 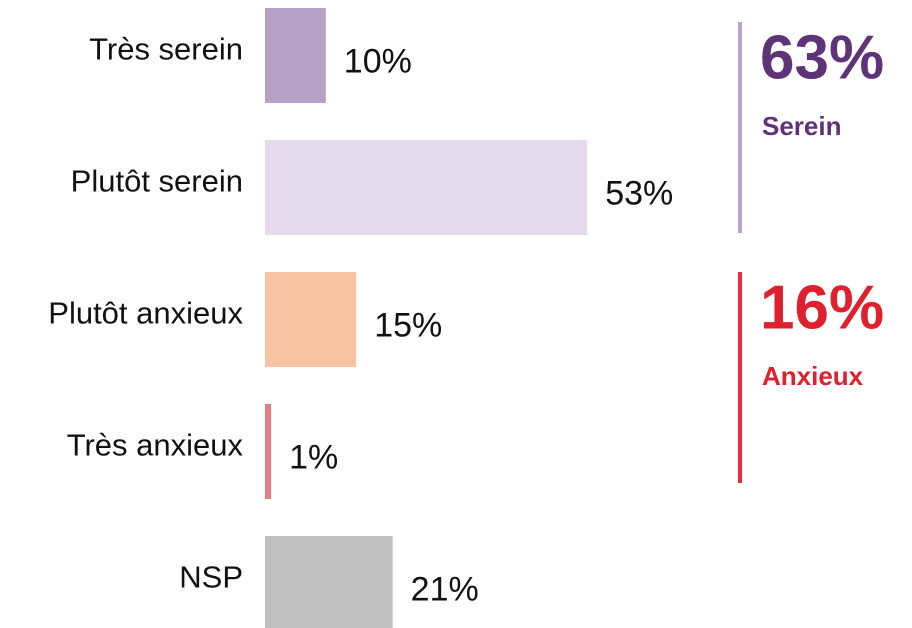 I want to click on category-label: Plutôt anxieux, so click(x=145, y=313).